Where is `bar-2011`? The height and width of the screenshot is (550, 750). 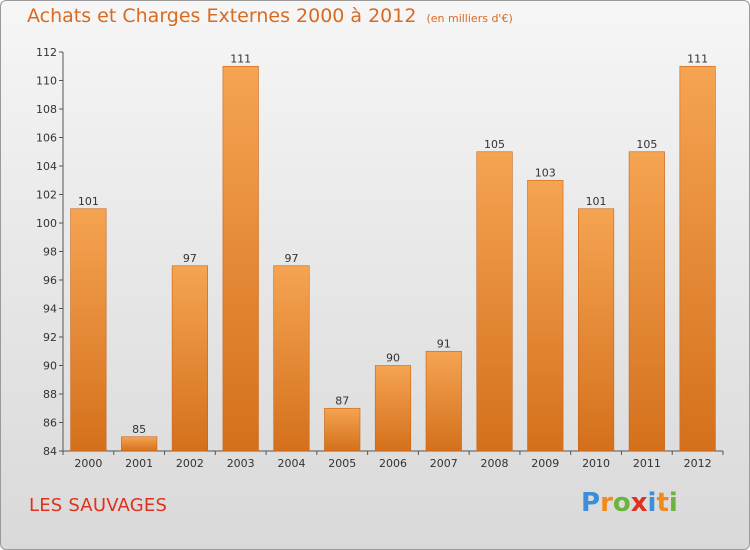 bar-2011 is located at coordinates (646, 301).